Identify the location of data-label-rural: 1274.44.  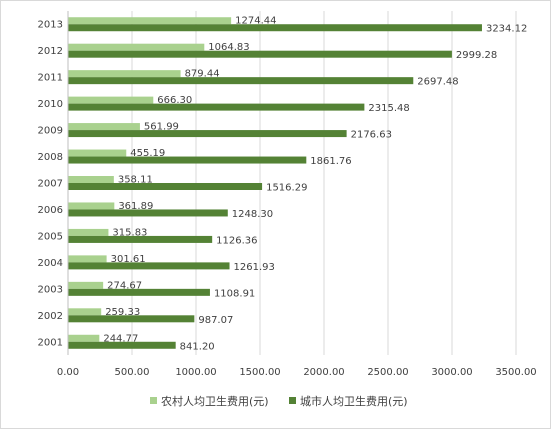
(255, 21).